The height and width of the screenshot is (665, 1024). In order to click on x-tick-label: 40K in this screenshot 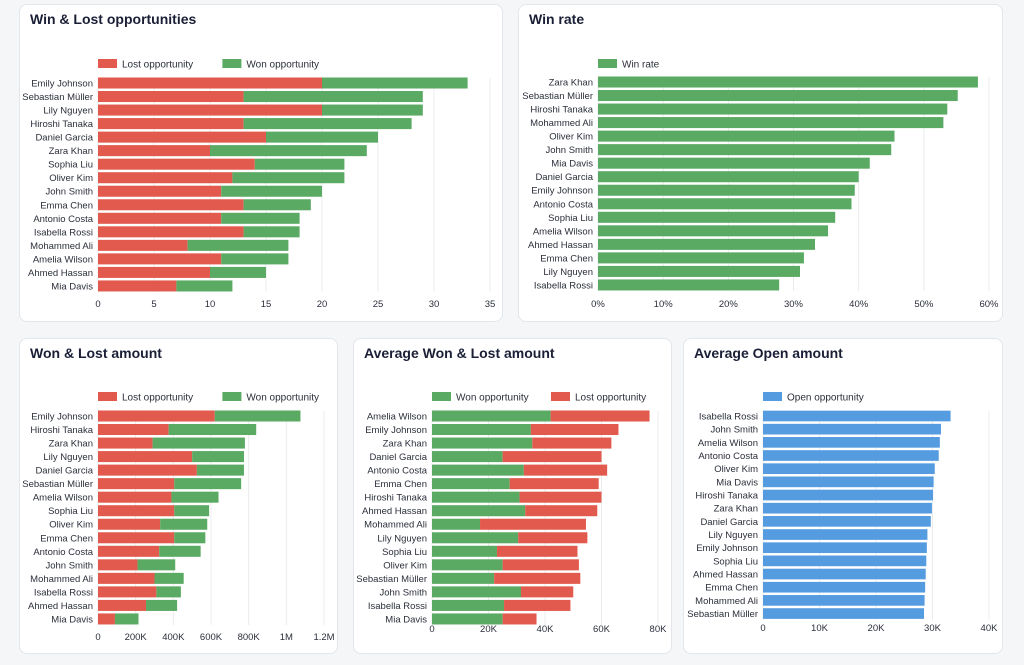, I will do `click(546, 629)`.